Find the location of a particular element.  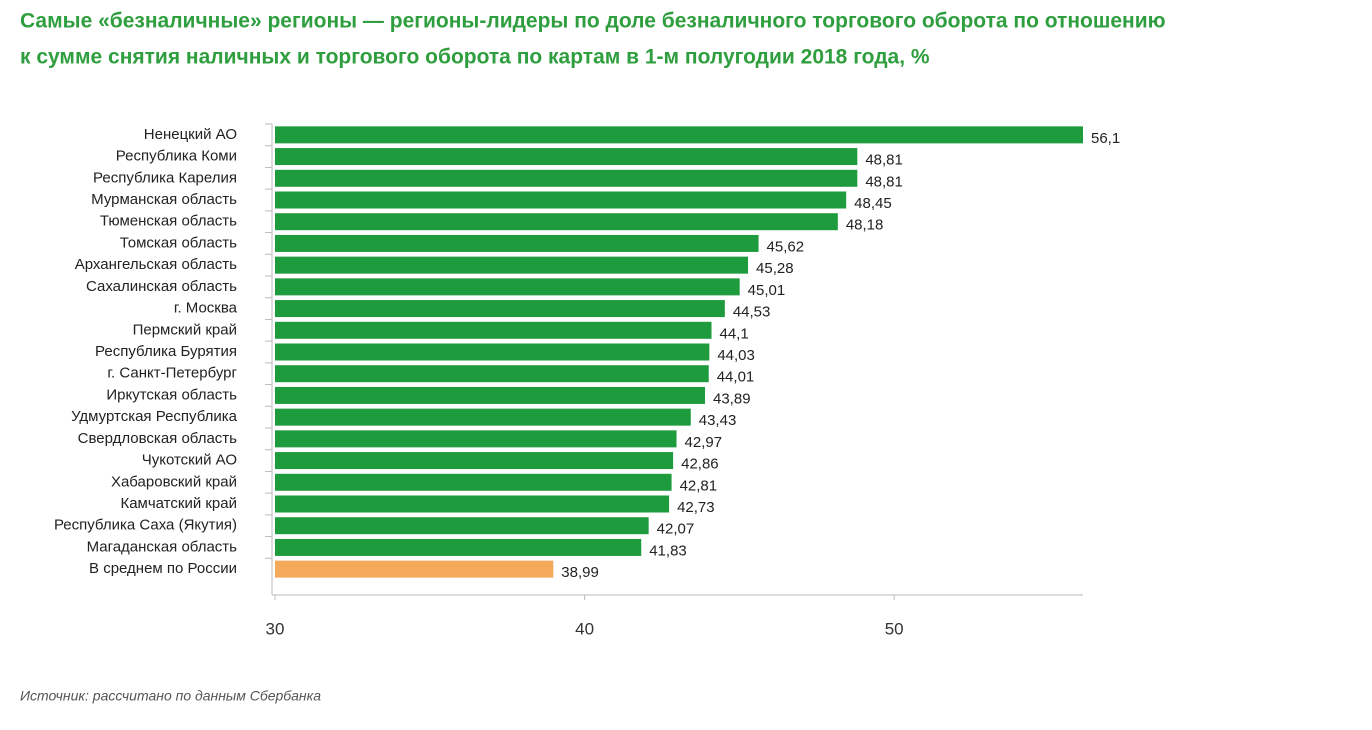

value-label: 42,73 is located at coordinates (696, 507).